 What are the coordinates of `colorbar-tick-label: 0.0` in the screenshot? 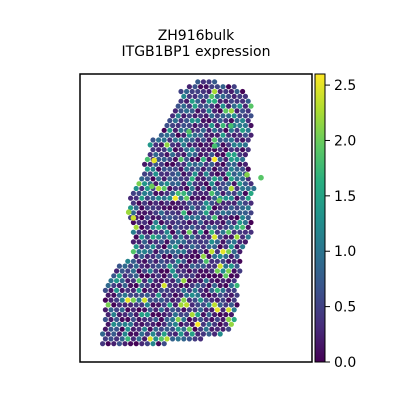 It's located at (345, 363).